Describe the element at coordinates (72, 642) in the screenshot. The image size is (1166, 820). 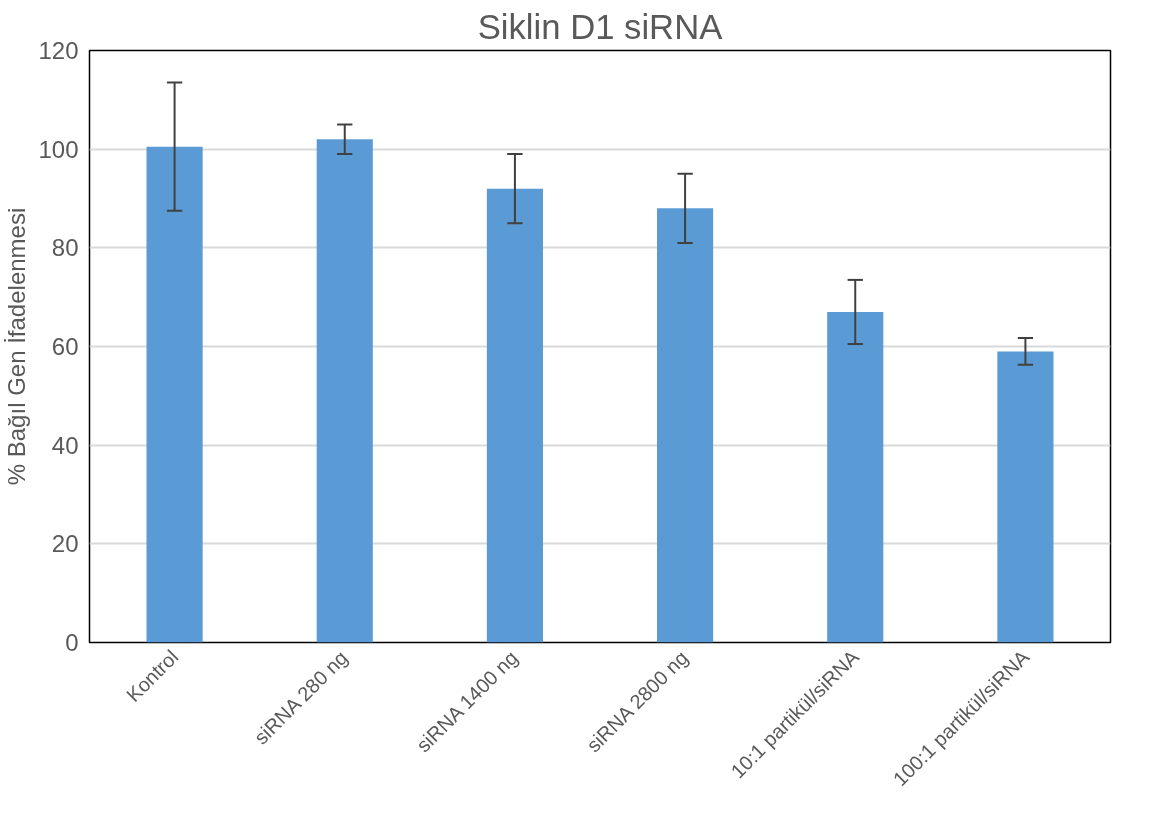
I see `y-tick-label: 0` at that location.